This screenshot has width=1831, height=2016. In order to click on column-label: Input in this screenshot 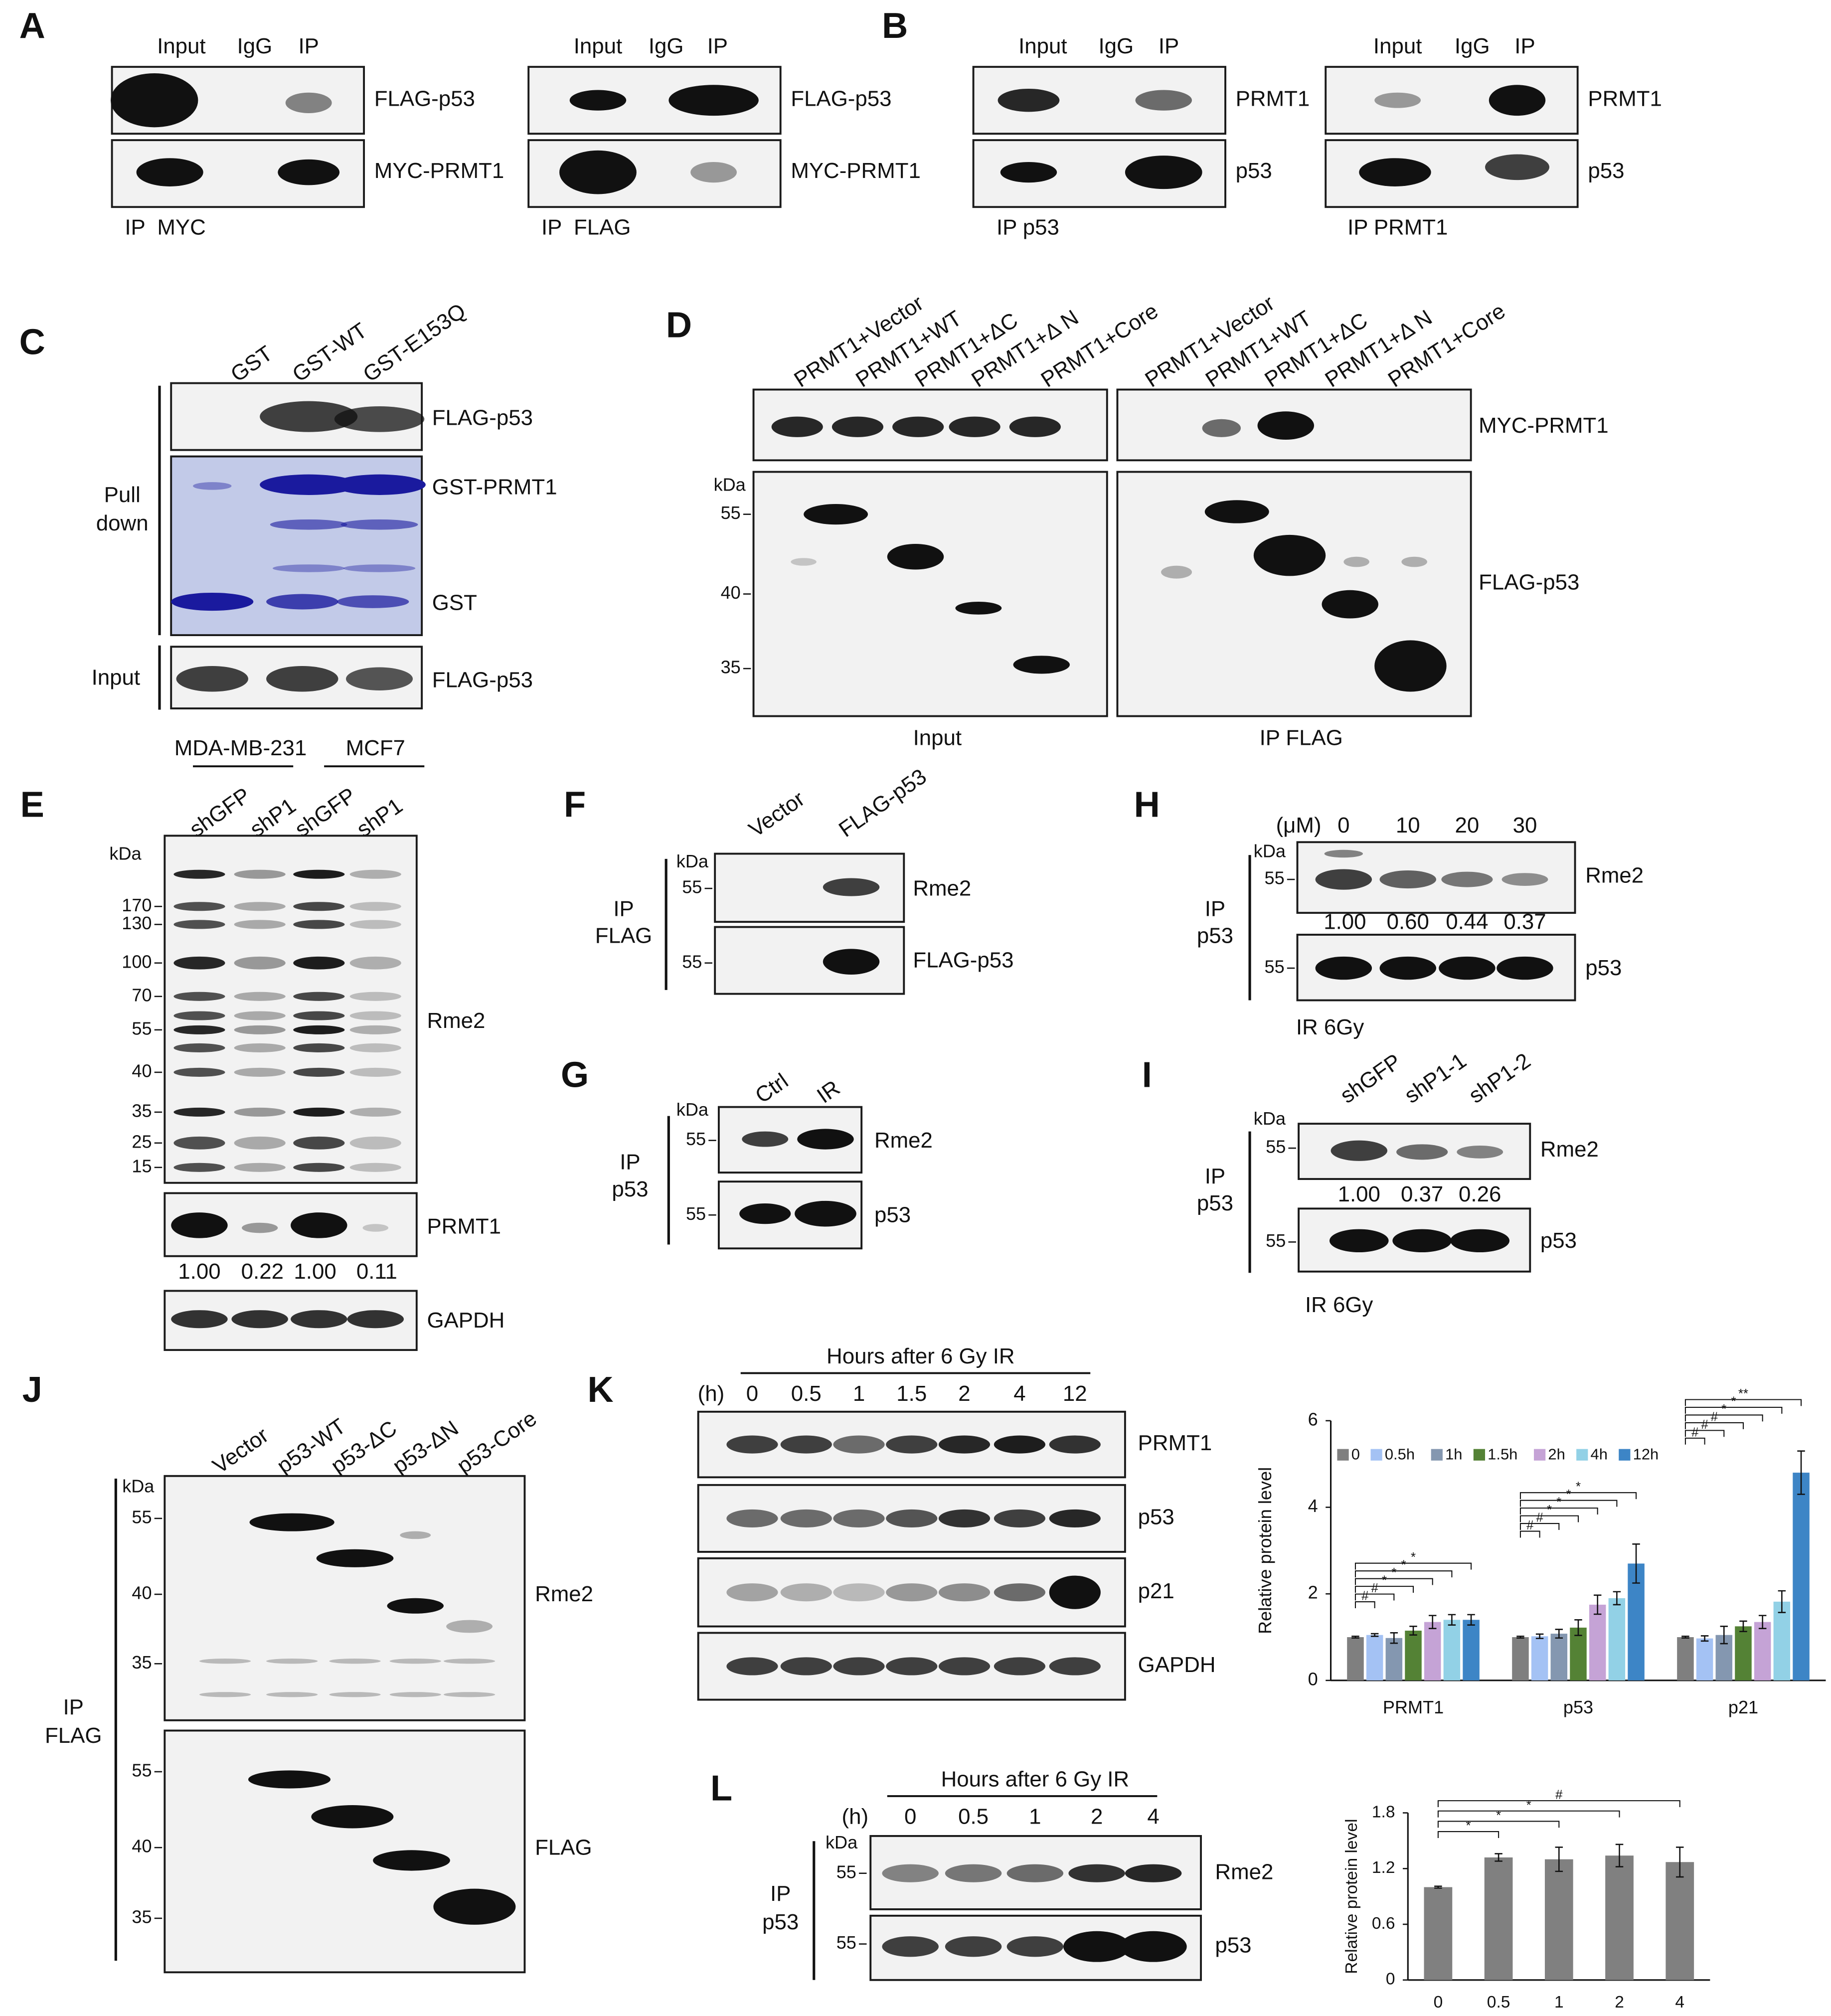, I will do `click(181, 46)`.